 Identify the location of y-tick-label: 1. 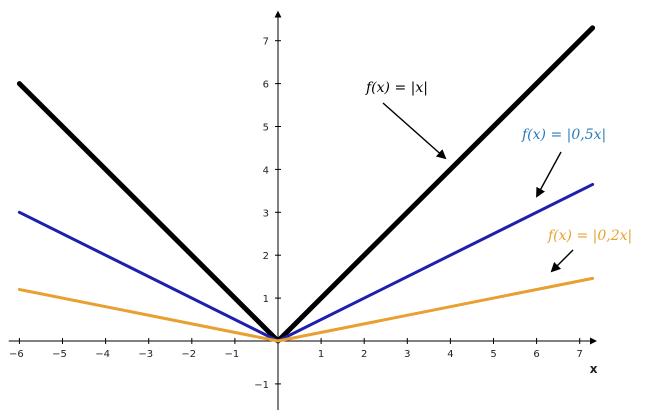
(266, 299).